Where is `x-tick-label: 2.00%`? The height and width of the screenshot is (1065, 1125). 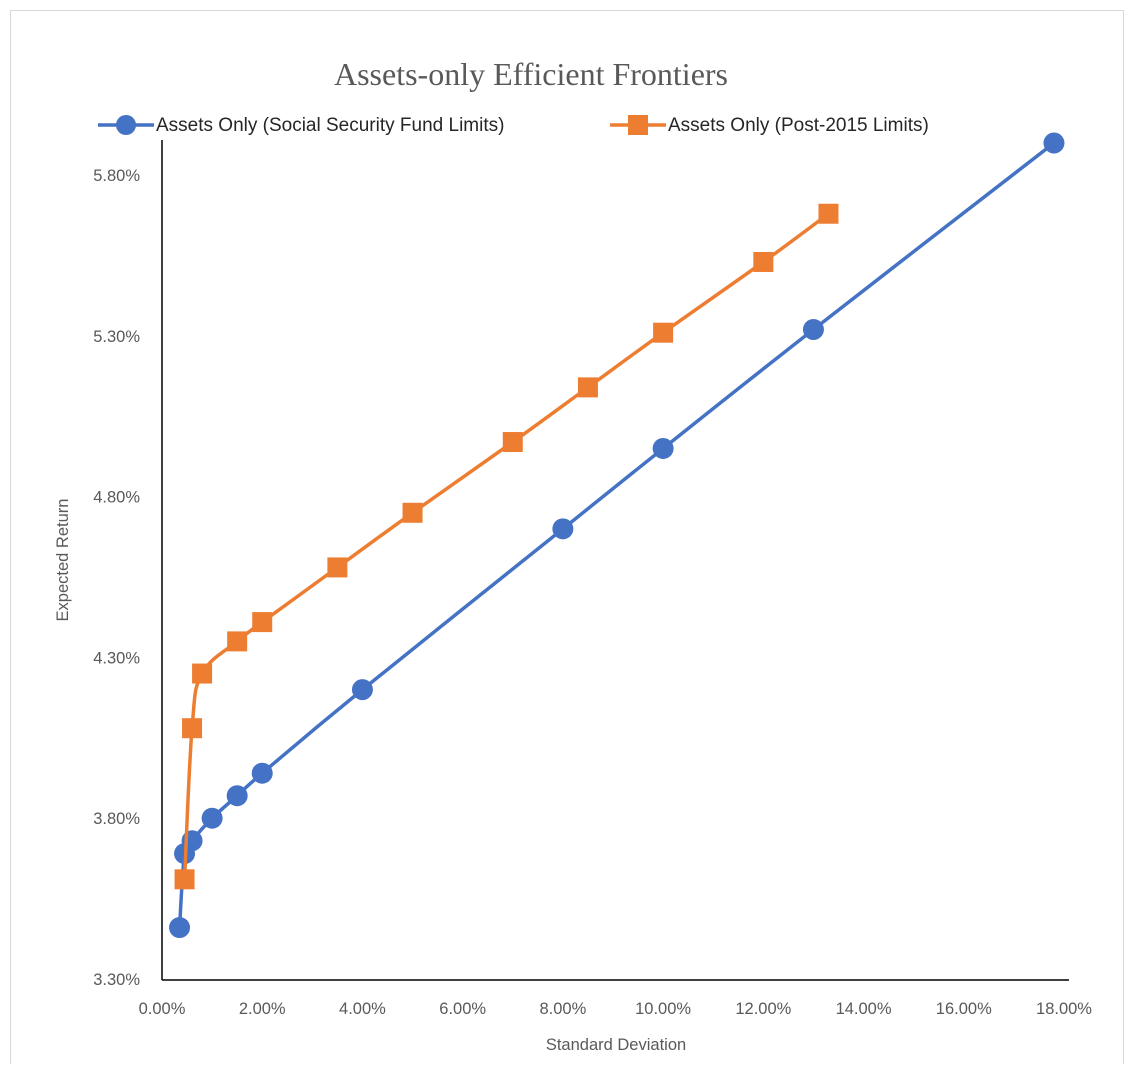
x-tick-label: 2.00% is located at coordinates (262, 1009).